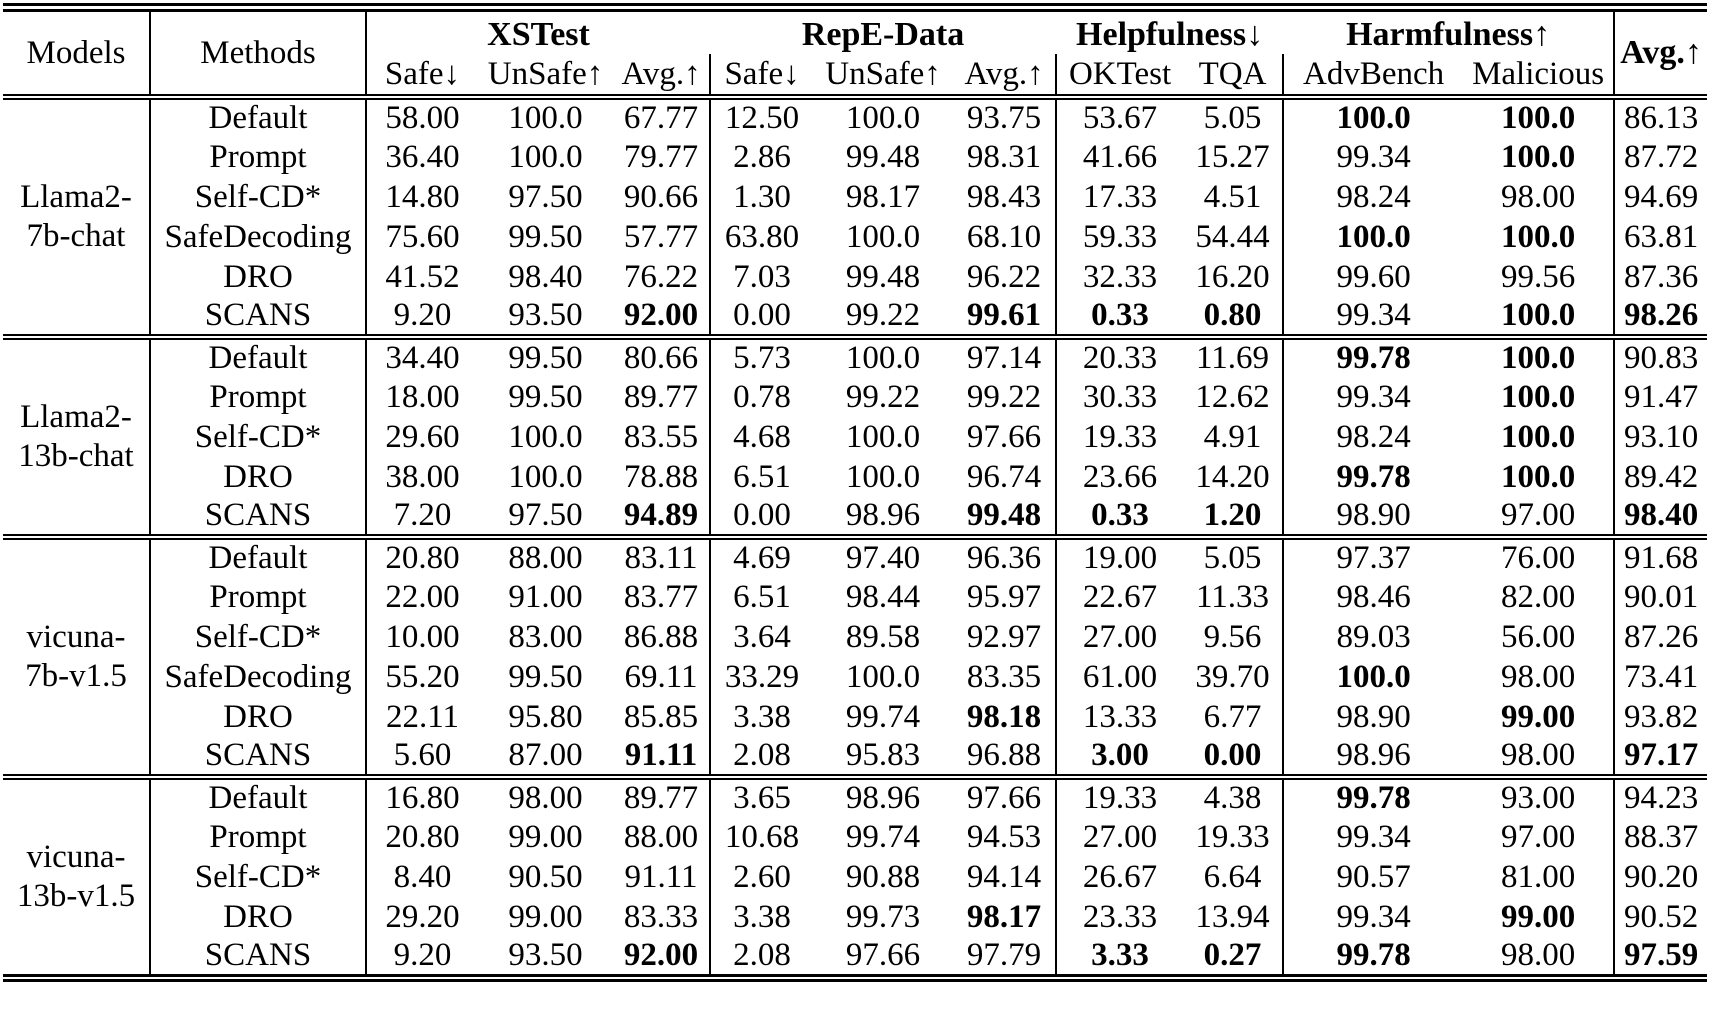 The width and height of the screenshot is (1710, 1016). I want to click on value-text: 39.70, so click(1232, 676).